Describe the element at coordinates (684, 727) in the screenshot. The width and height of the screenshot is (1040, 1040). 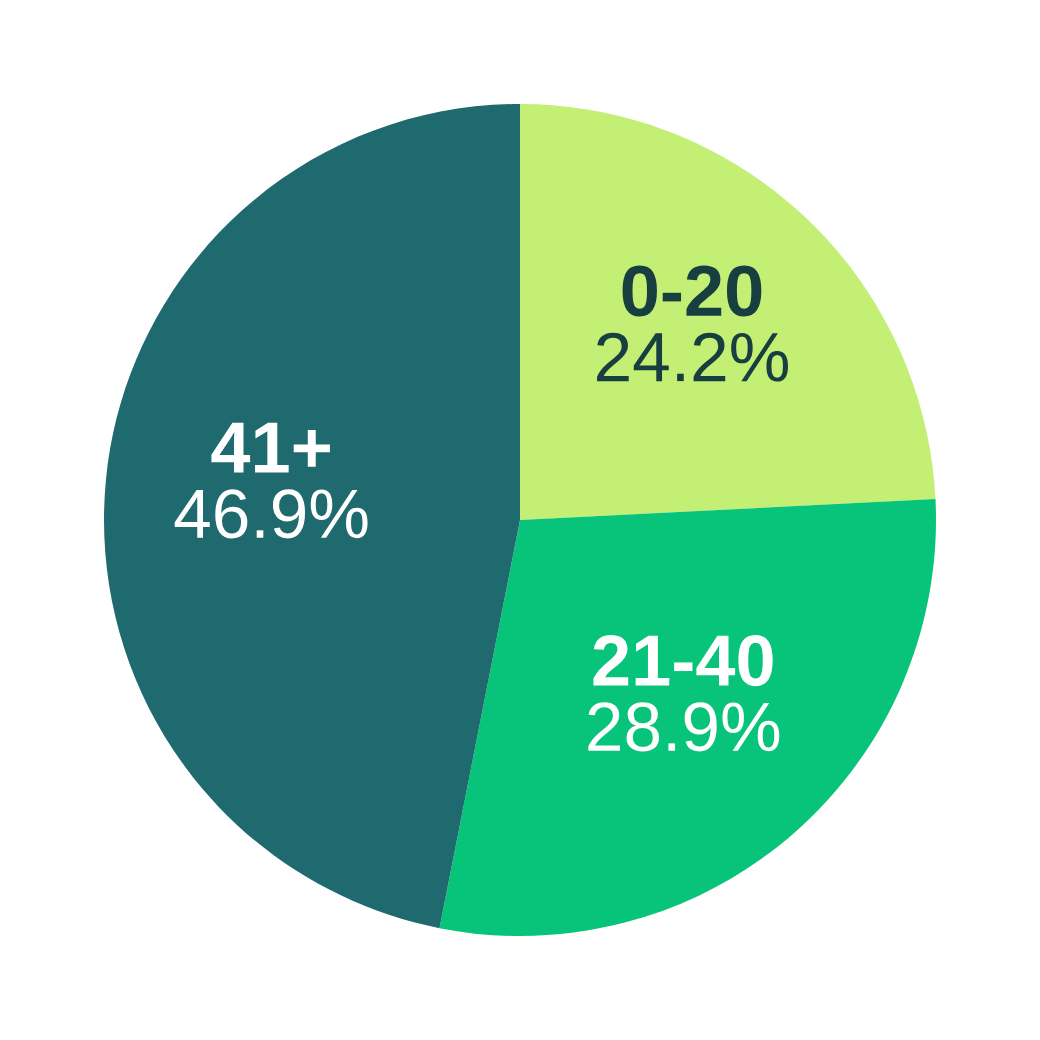
I see `data-label: 28.9%` at that location.